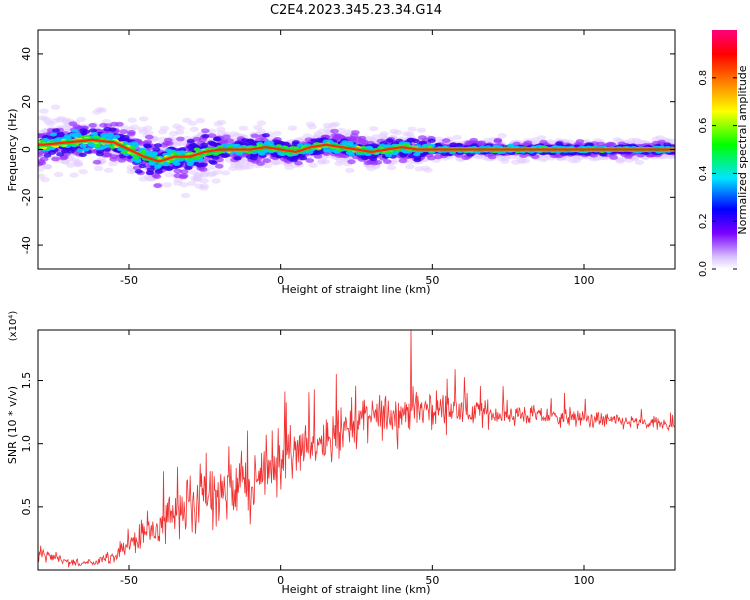  What do you see at coordinates (703, 269) in the screenshot?
I see `colorbar-tick-label: 0.0` at bounding box center [703, 269].